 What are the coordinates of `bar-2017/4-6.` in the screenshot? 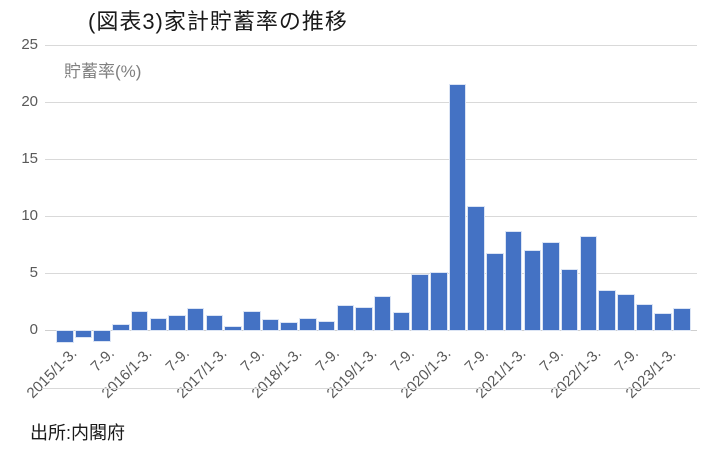 It's located at (233, 328).